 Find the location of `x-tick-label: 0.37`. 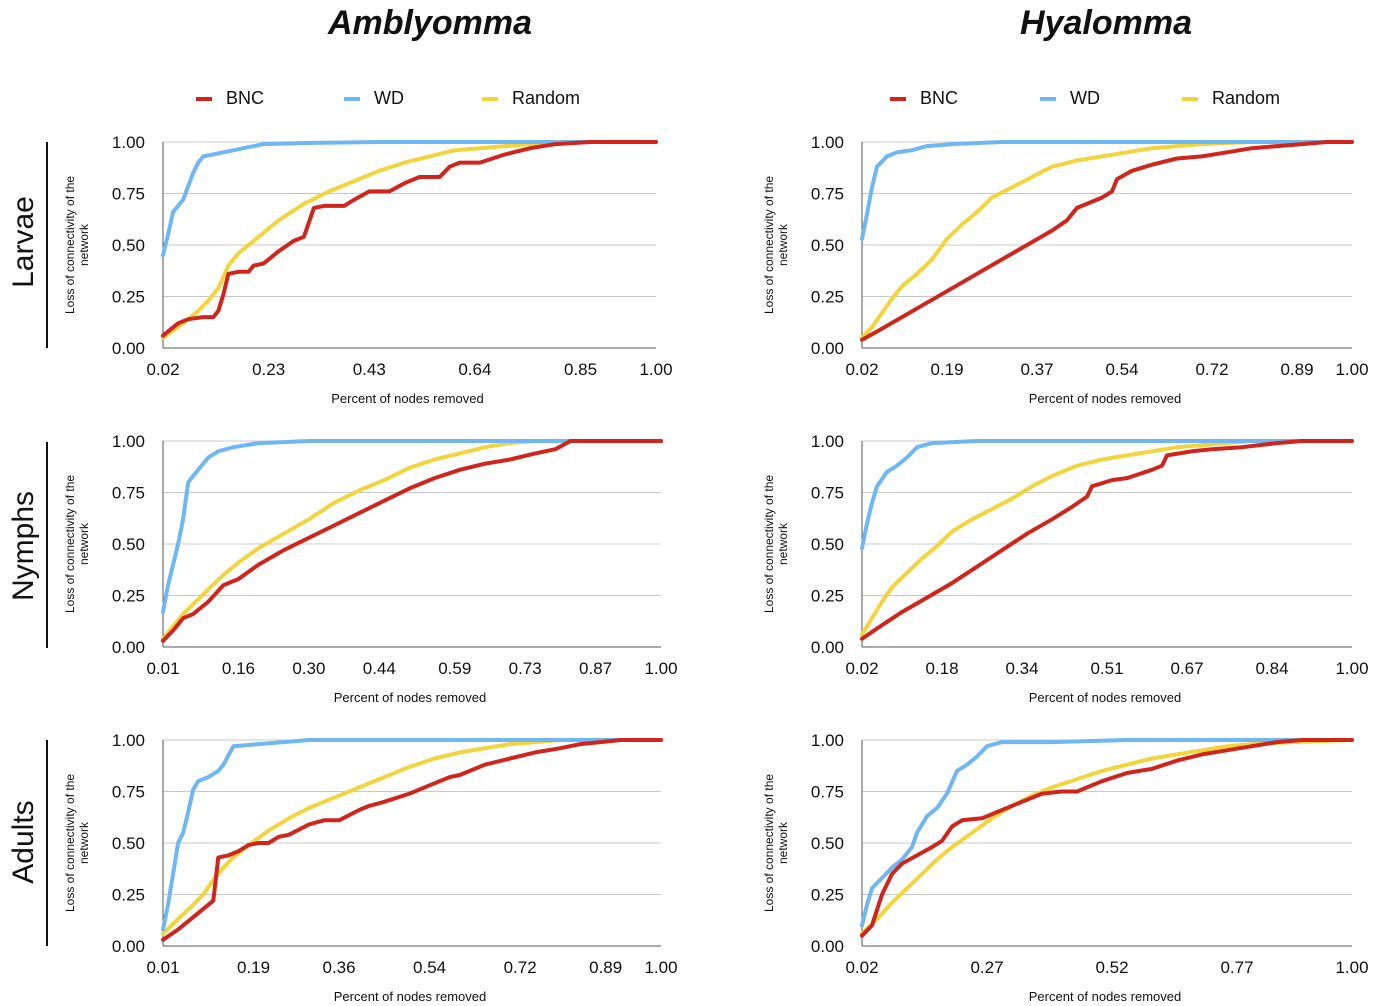

x-tick-label: 0.37 is located at coordinates (1036, 369).